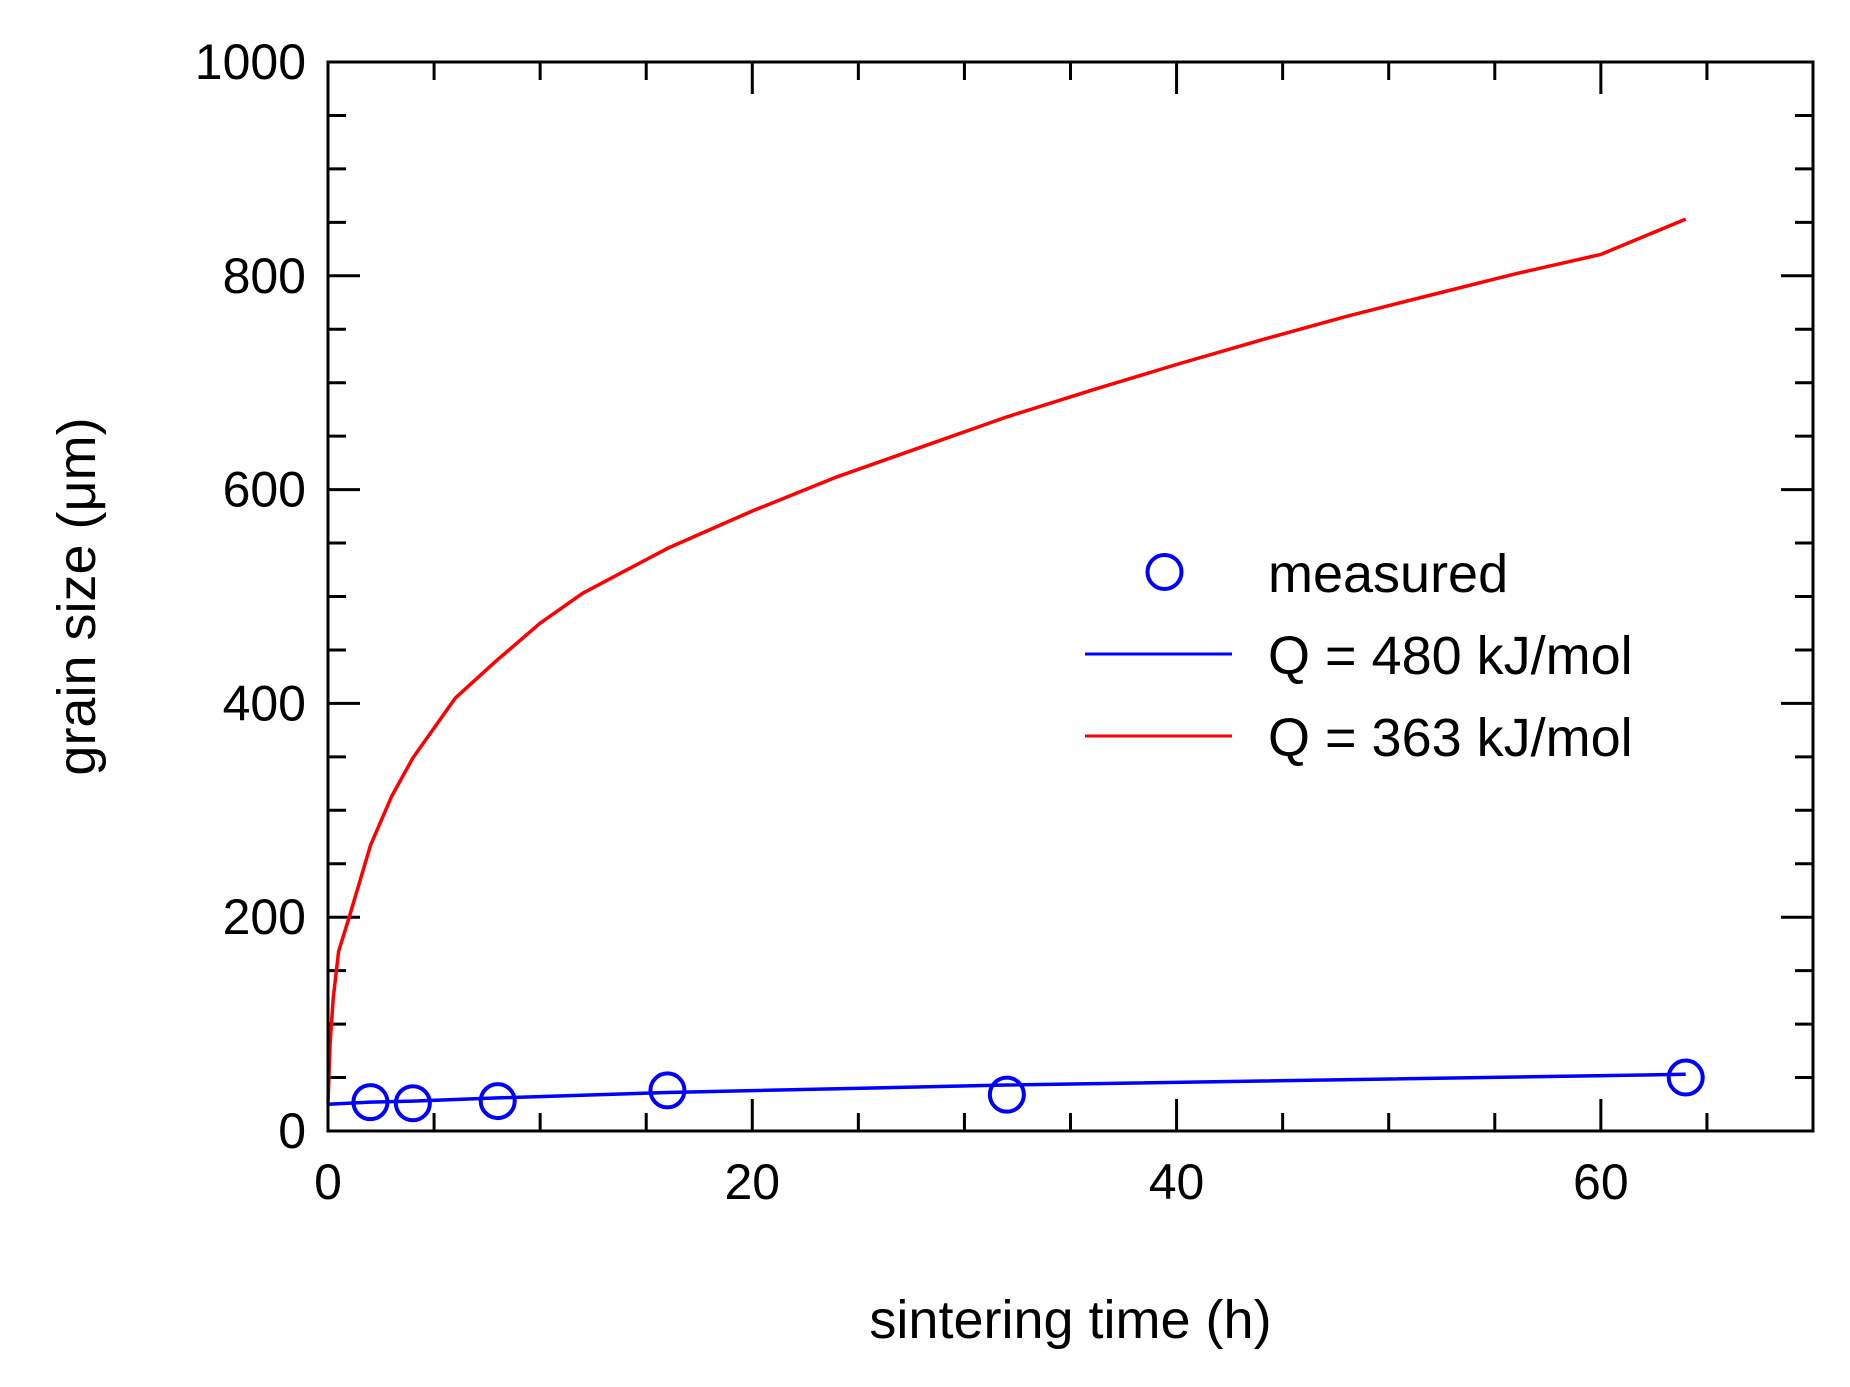 The height and width of the screenshot is (1387, 1850). I want to click on series-line-q480, so click(1006, 1089).